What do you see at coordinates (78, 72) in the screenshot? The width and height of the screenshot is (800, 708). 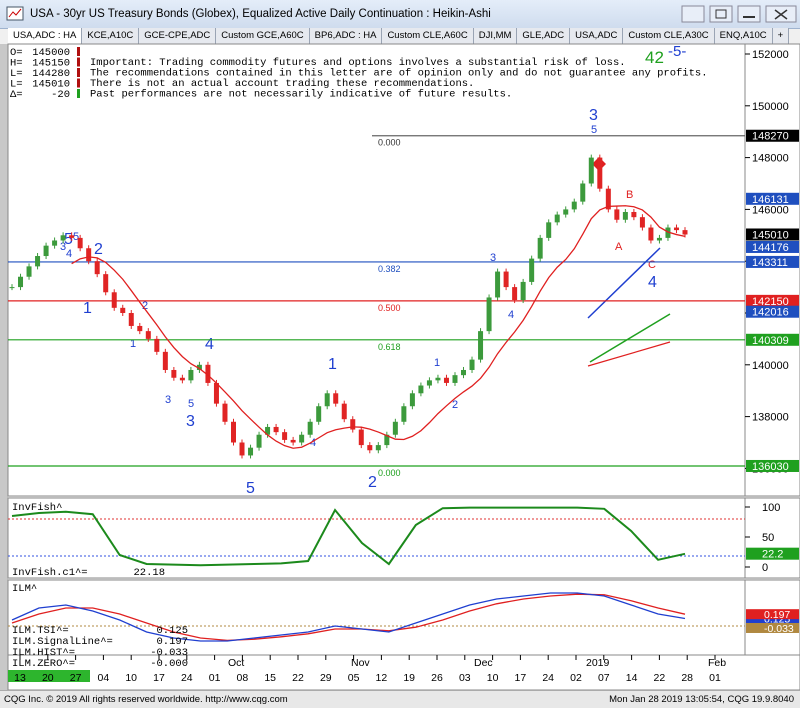 I see `quote-bar` at bounding box center [78, 72].